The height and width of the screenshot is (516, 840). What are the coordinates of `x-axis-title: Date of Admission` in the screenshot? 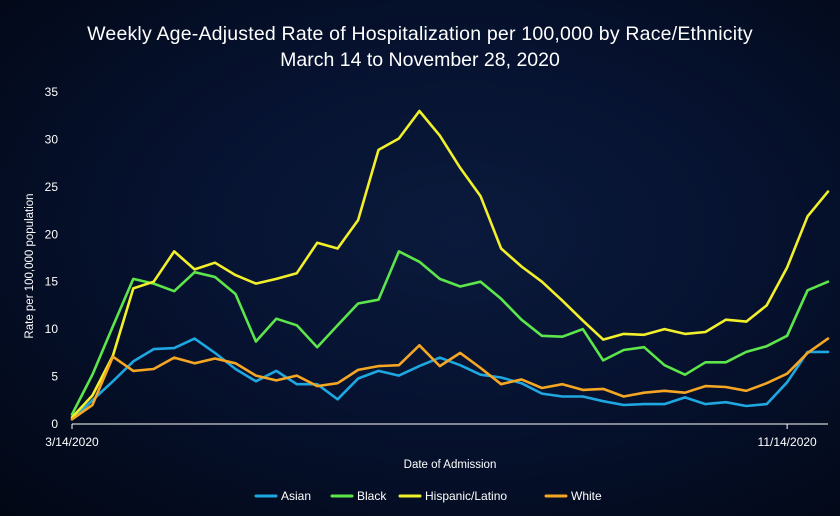 It's located at (450, 465).